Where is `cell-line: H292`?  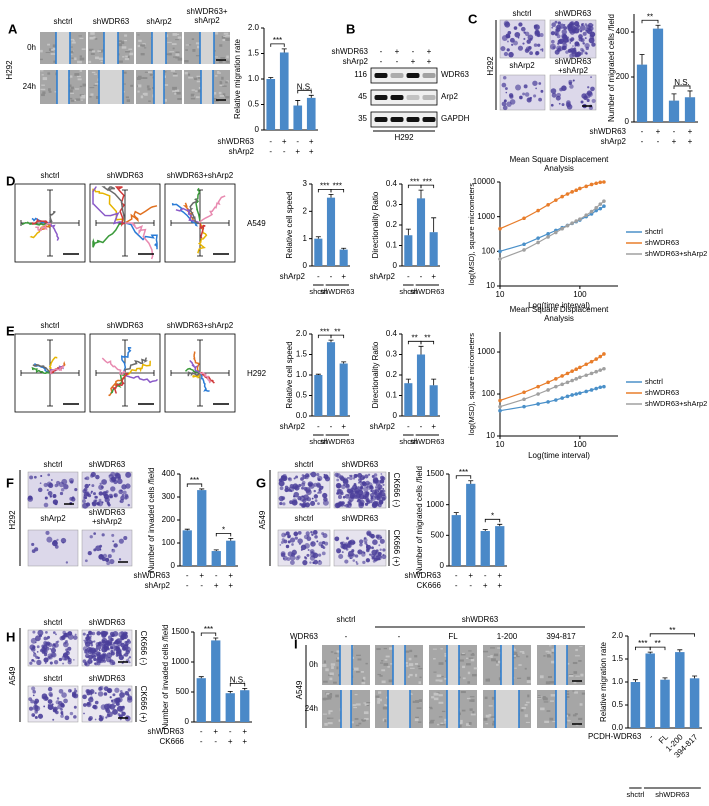
cell-line: H292 is located at coordinates (12, 520).